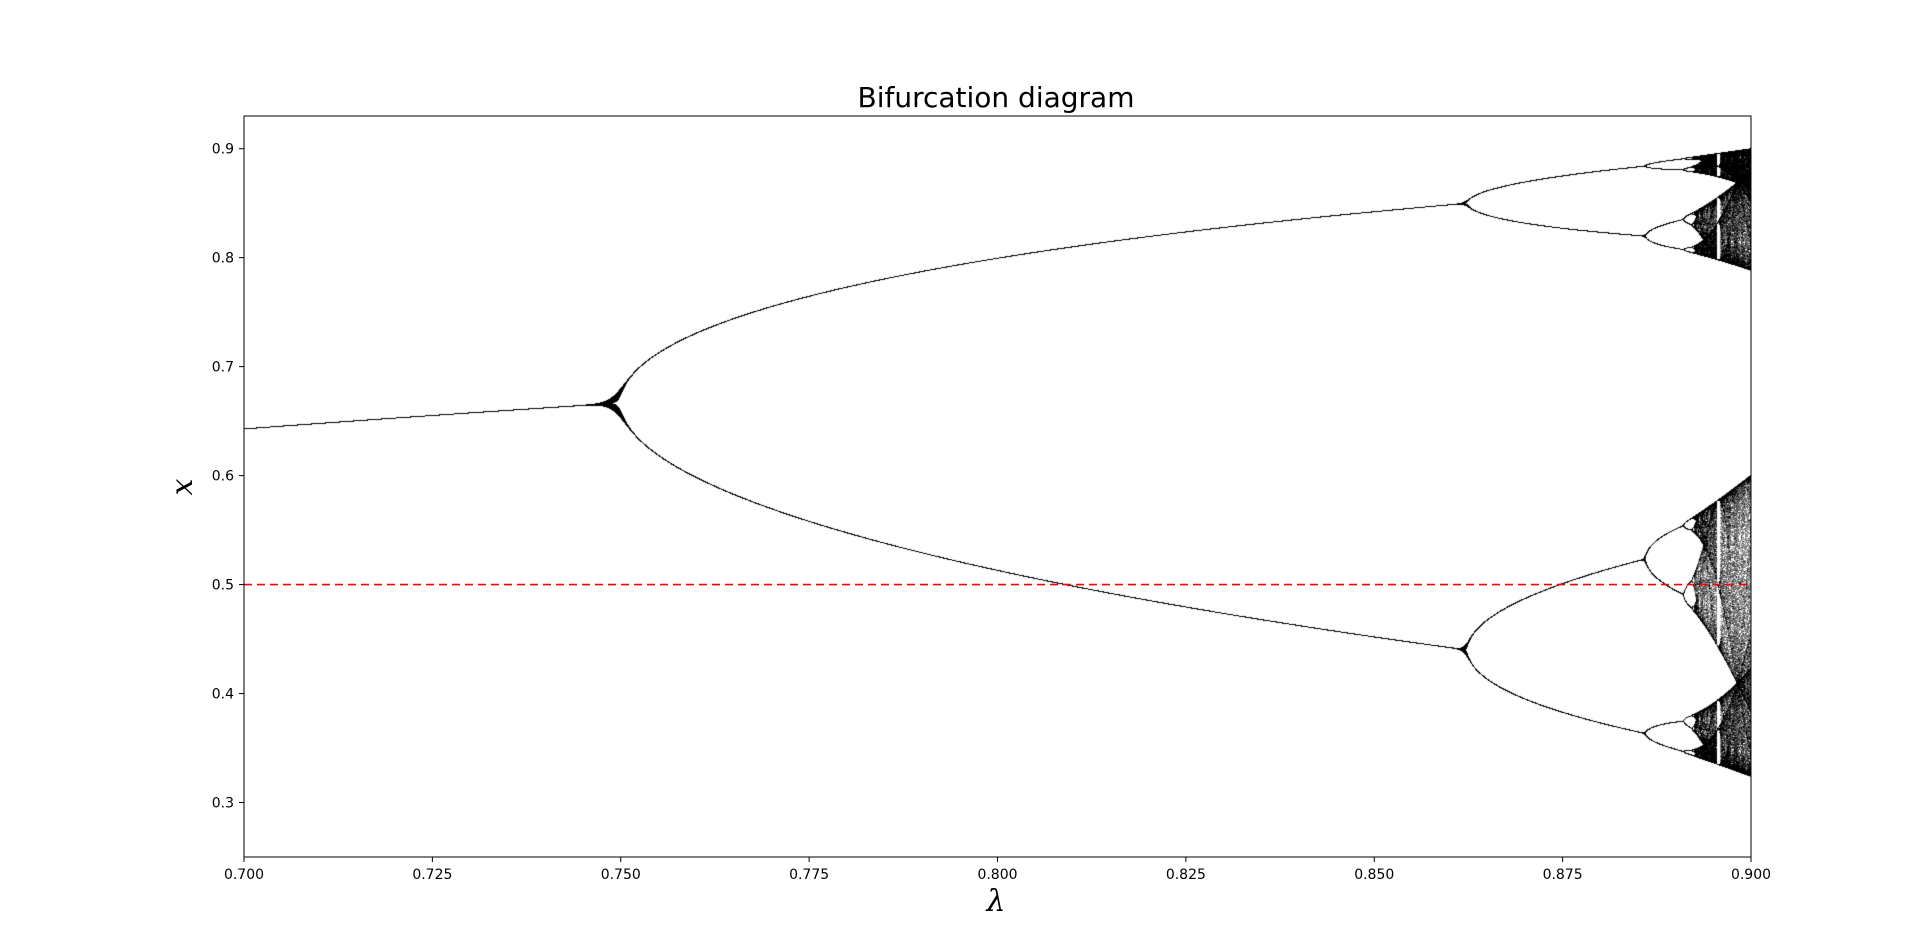 This screenshot has width=1920, height=951. What do you see at coordinates (995, 901) in the screenshot?
I see `x-axis-label: λ` at bounding box center [995, 901].